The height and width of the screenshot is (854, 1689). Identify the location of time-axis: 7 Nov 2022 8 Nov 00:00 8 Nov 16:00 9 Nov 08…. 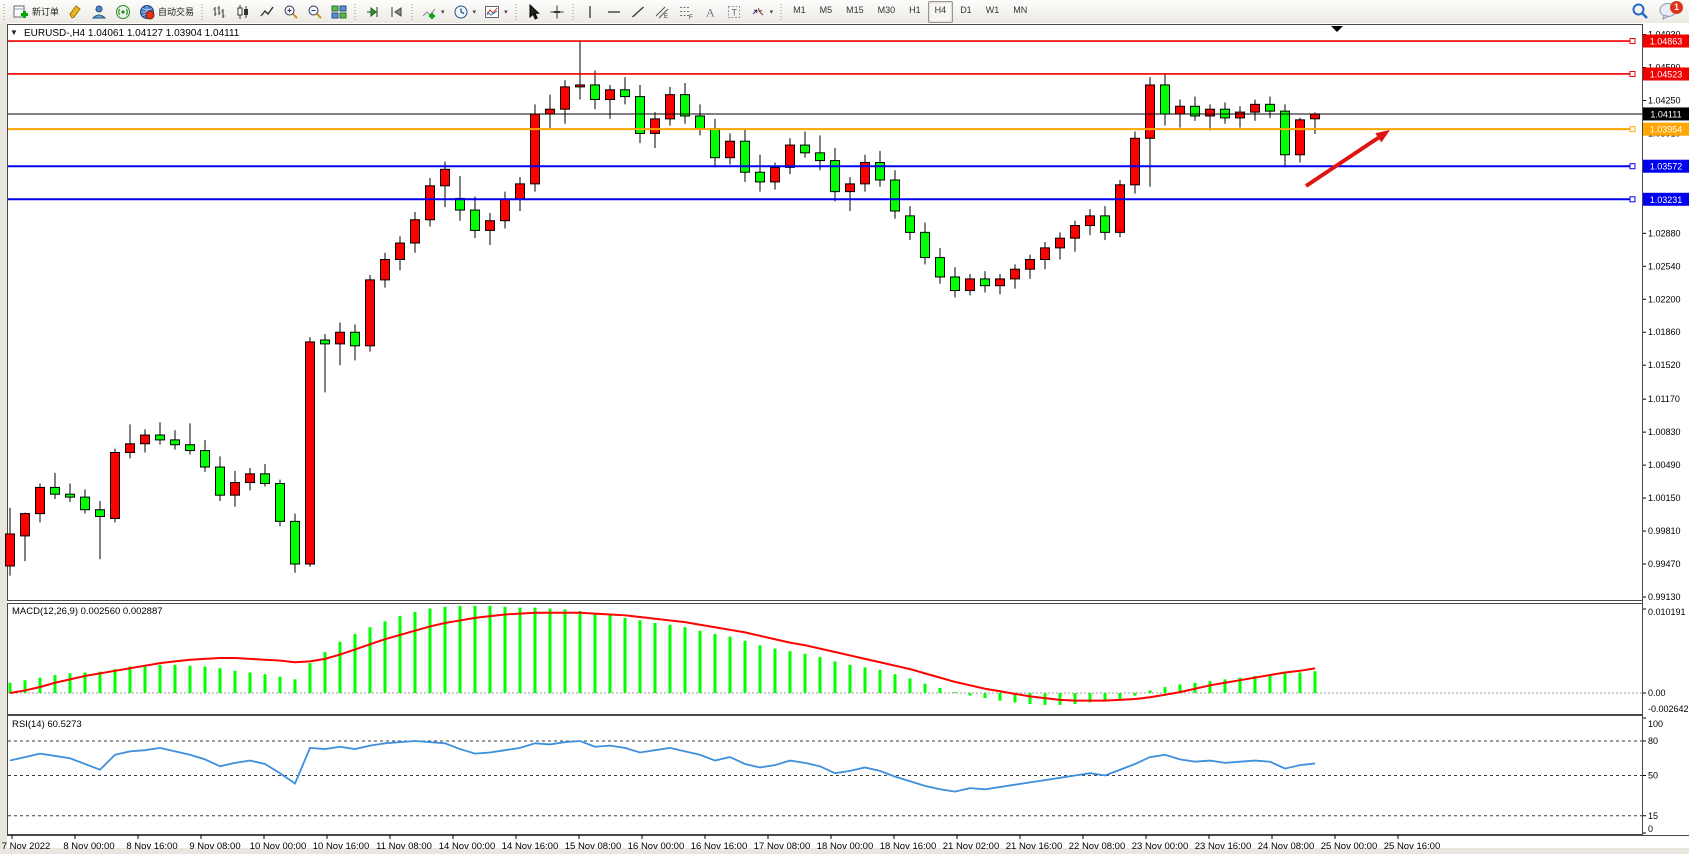
(845, 843).